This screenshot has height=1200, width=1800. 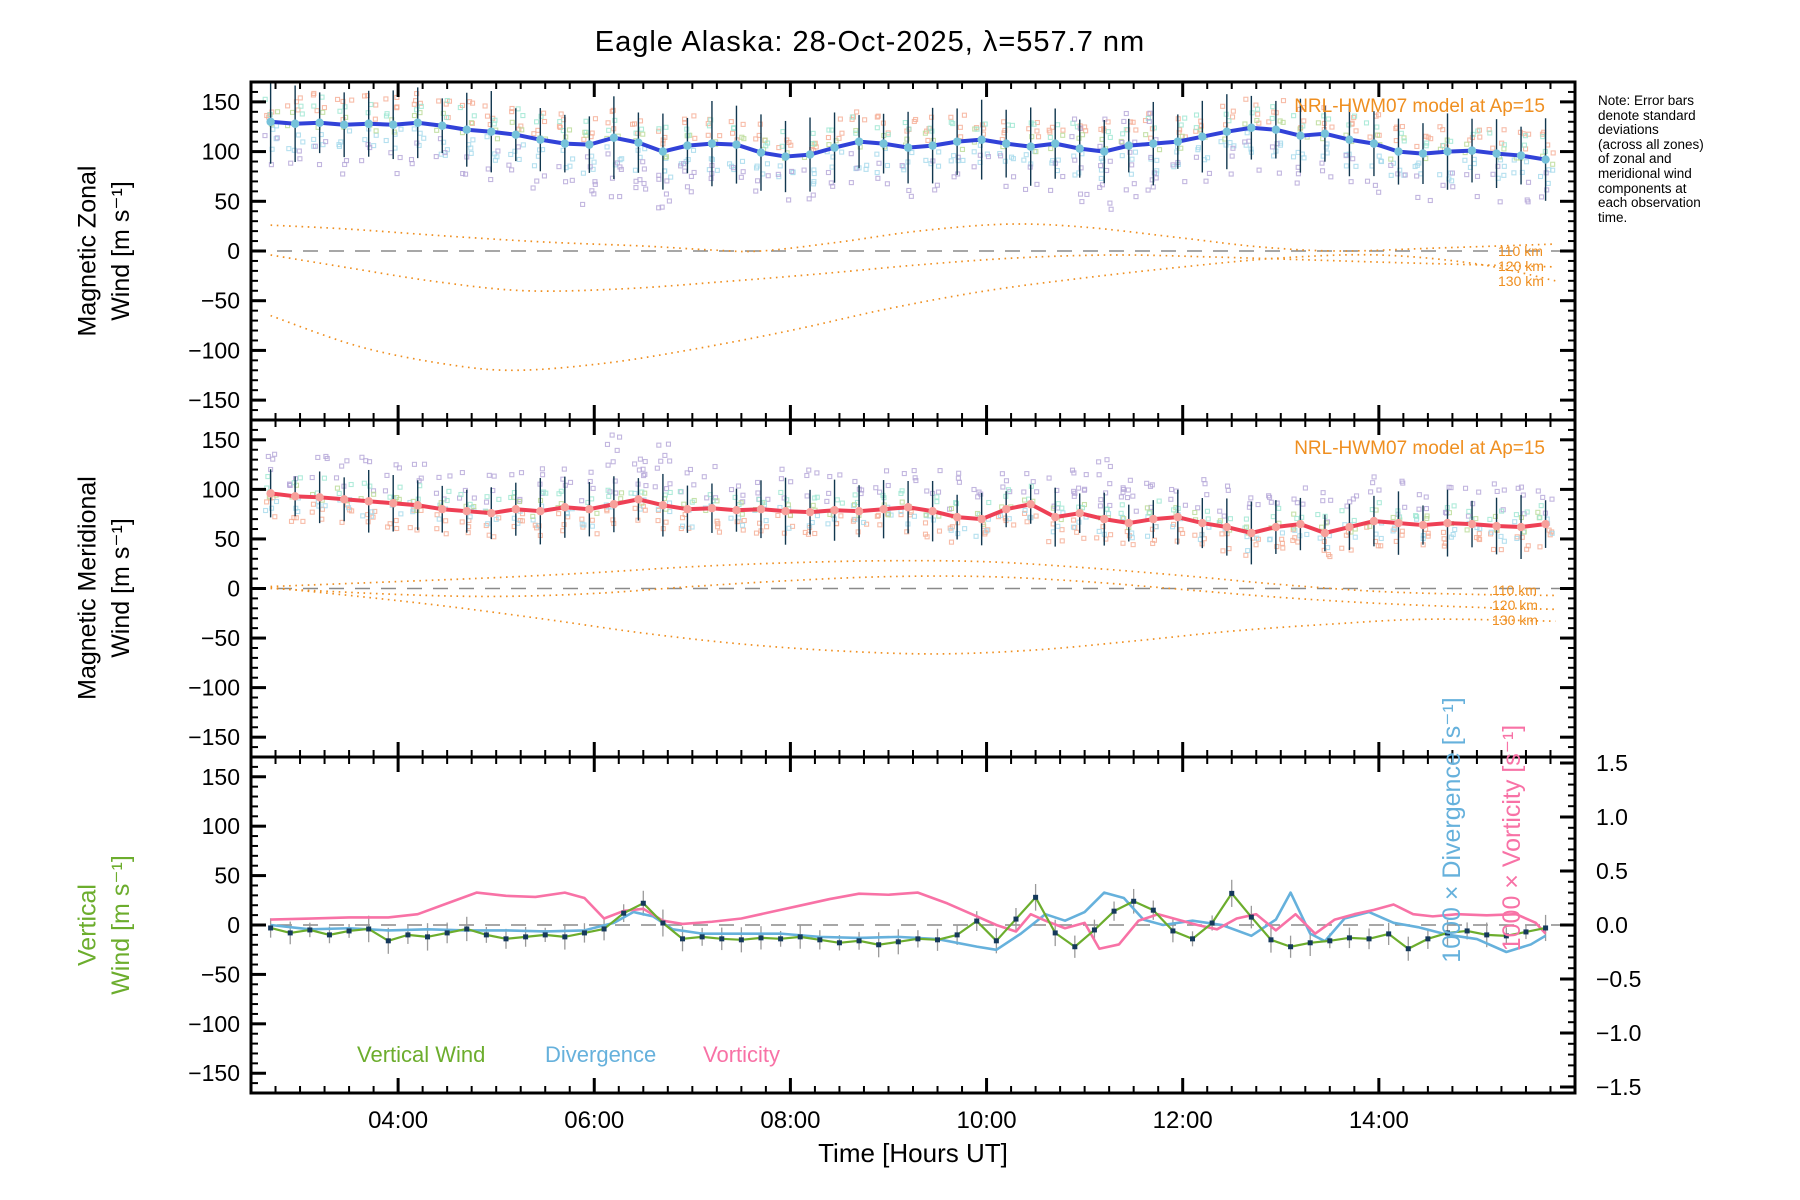 What do you see at coordinates (987, 1120) in the screenshot?
I see `x-tick-label: 10:00` at bounding box center [987, 1120].